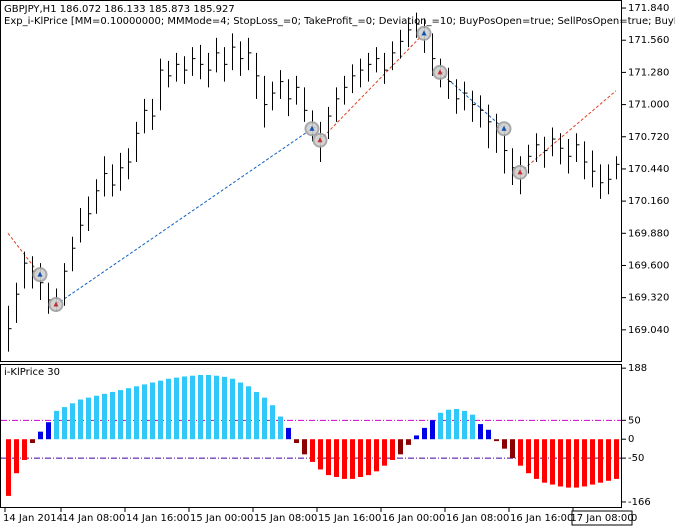 The height and width of the screenshot is (528, 675). Describe the element at coordinates (372, 86) in the screenshot. I see `trade-line` at that location.